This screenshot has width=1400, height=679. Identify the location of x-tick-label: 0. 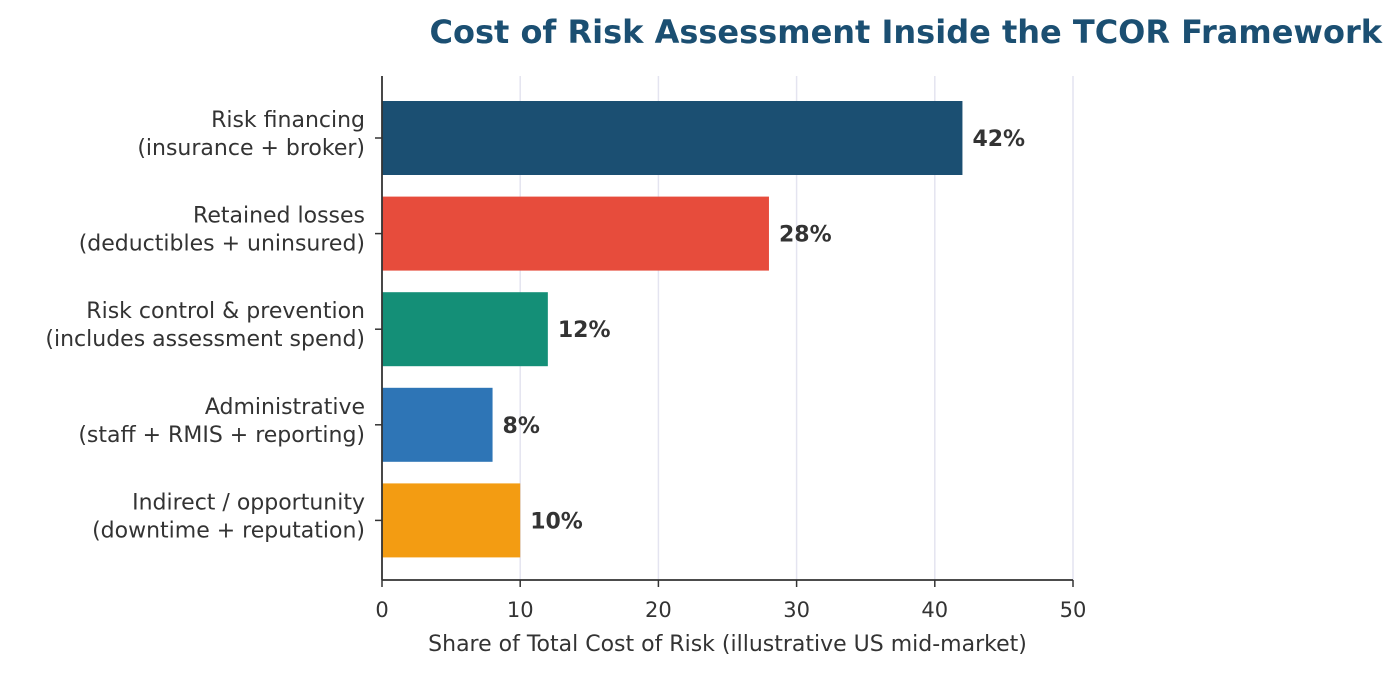
(381, 610).